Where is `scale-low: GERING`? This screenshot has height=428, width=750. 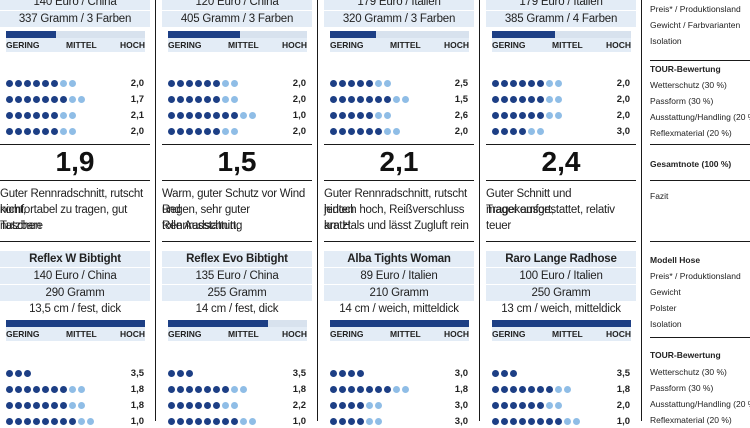
scale-low: GERING is located at coordinates (347, 45).